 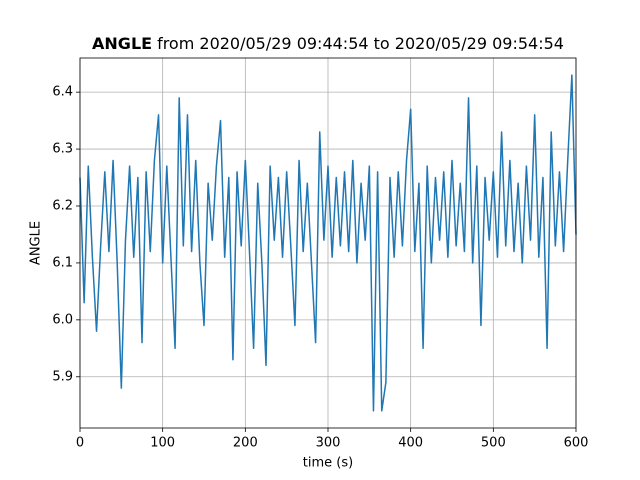 What do you see at coordinates (62, 376) in the screenshot?
I see `y-tick-label: 5.9` at bounding box center [62, 376].